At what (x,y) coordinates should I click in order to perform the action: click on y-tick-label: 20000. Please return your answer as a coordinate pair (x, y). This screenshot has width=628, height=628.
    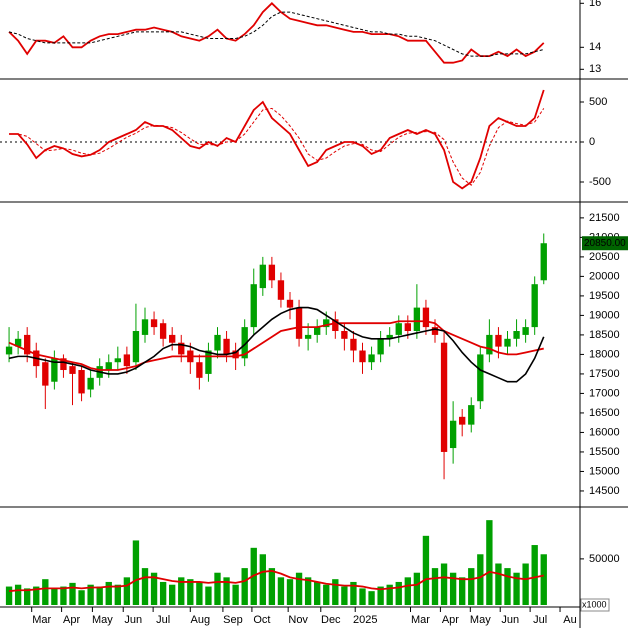
    Looking at the image, I should click on (604, 276).